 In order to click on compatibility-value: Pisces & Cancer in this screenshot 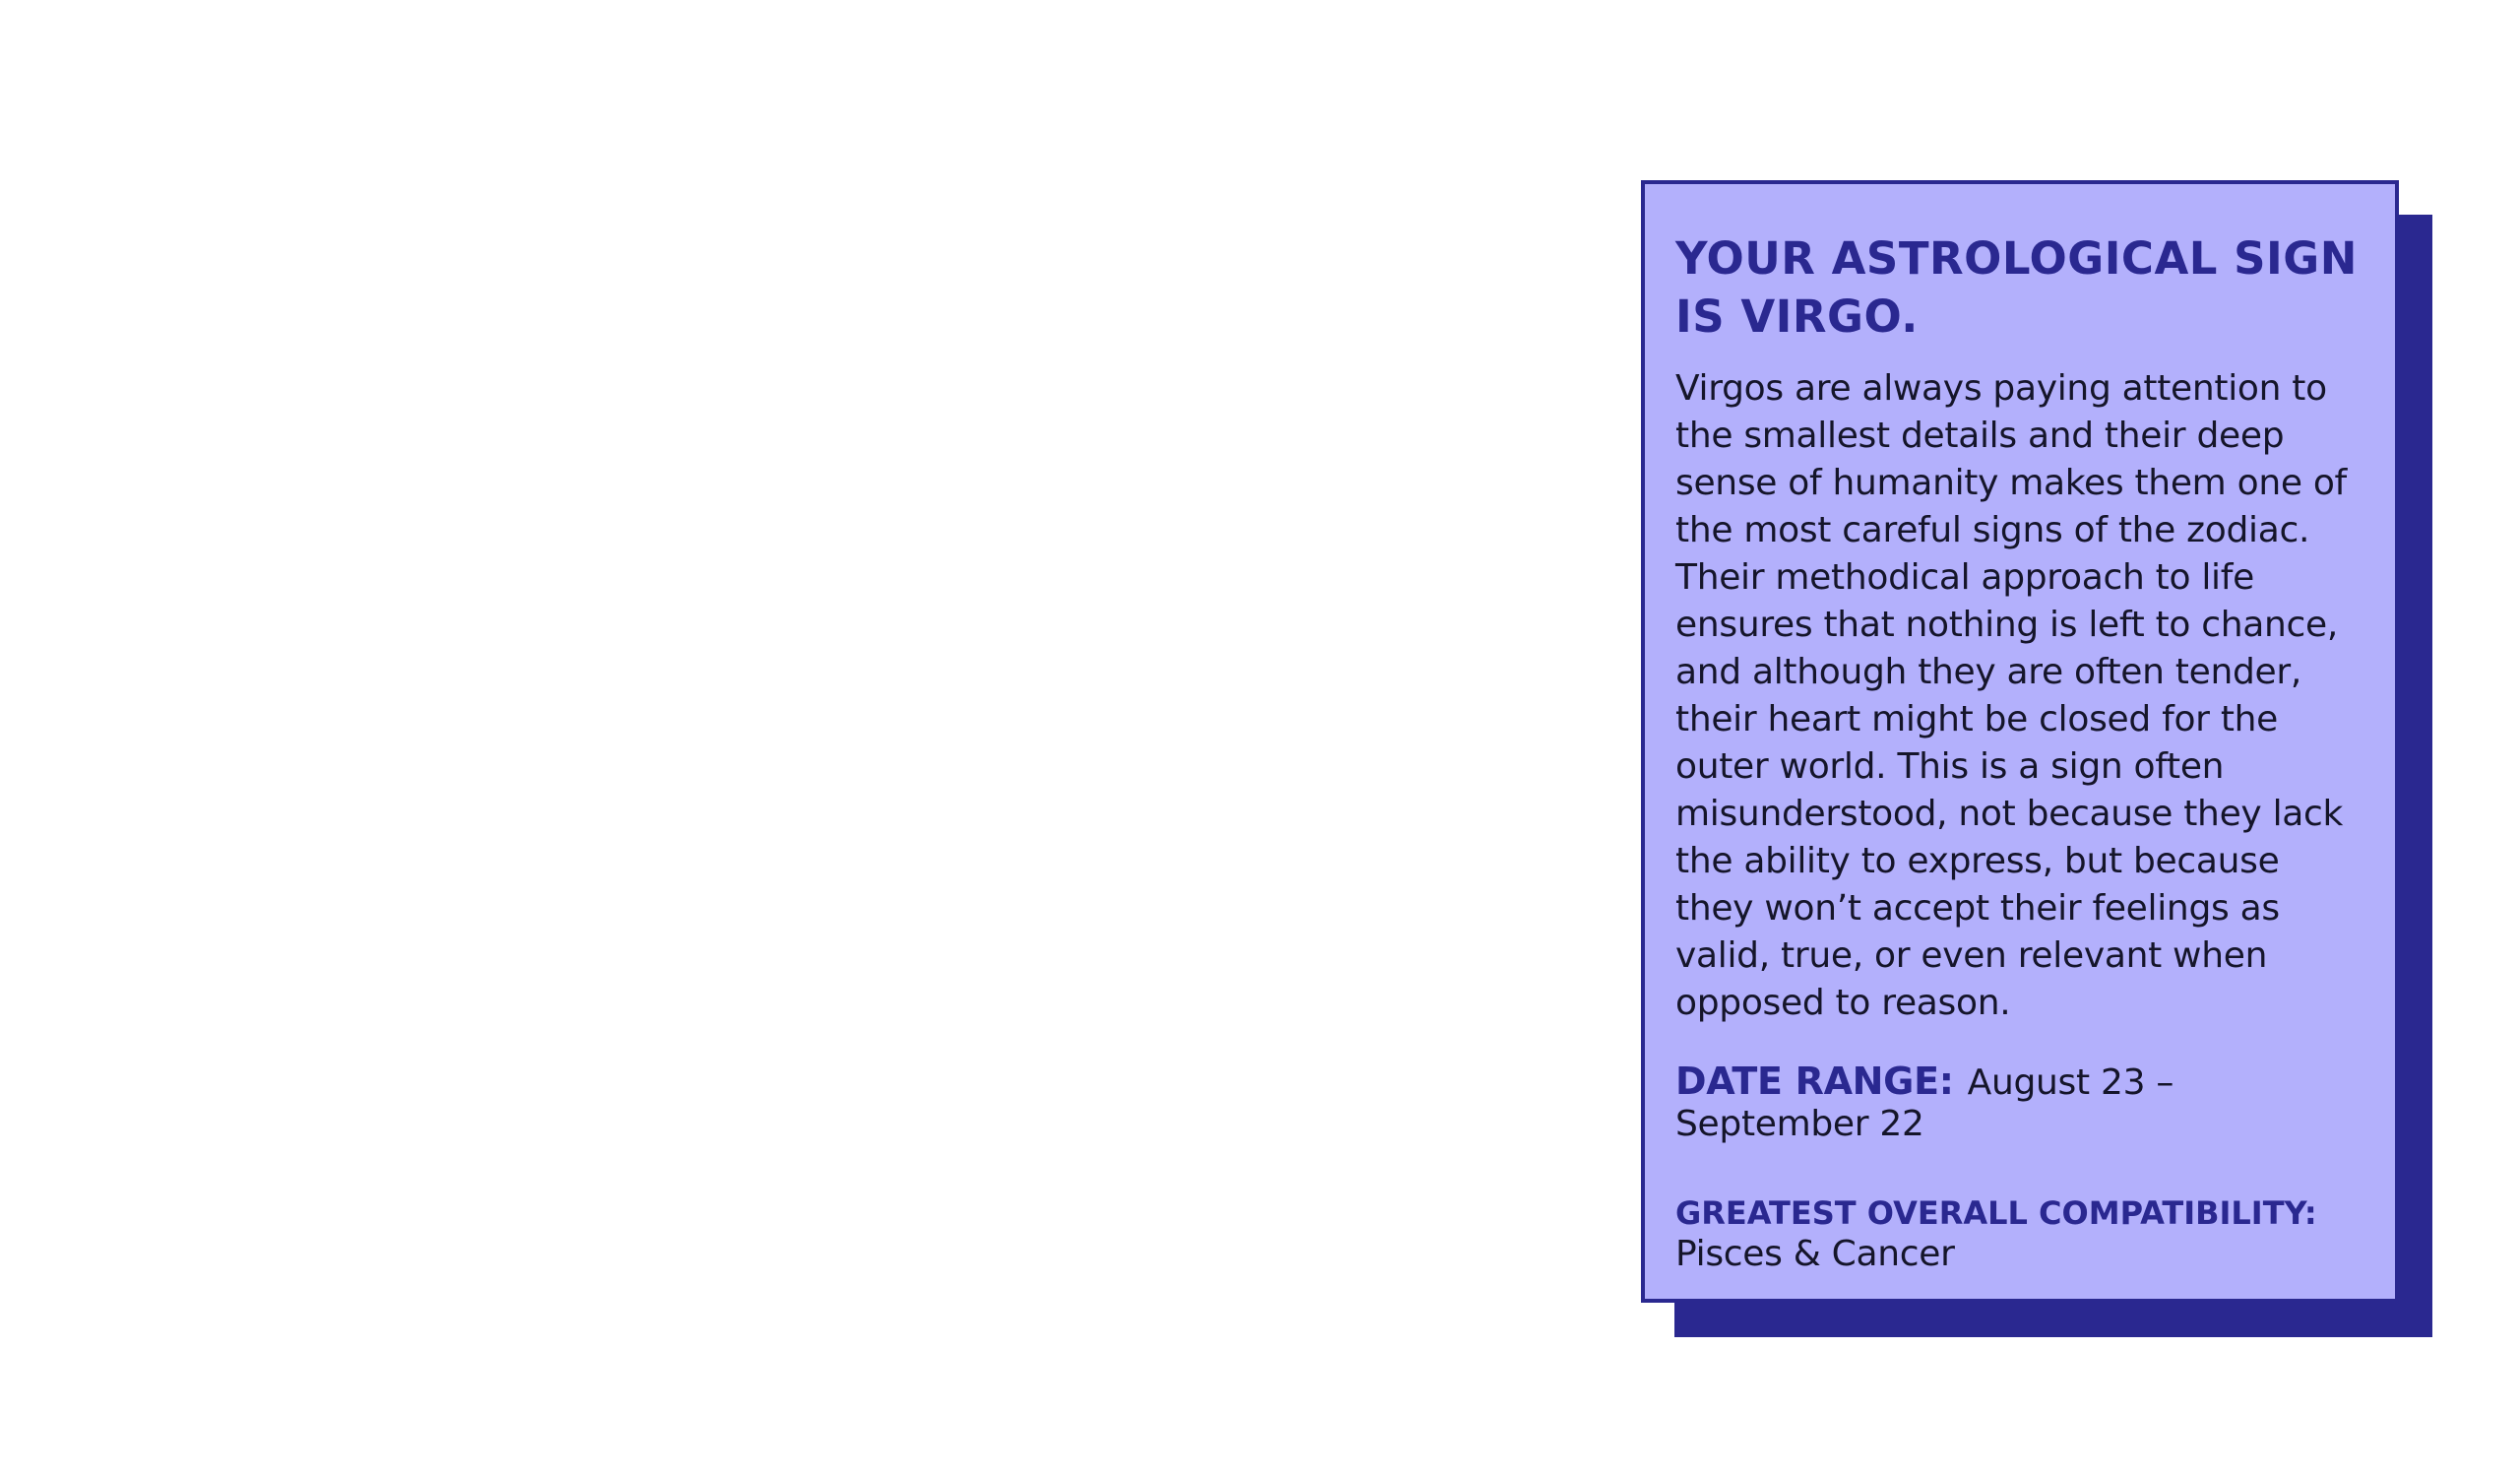, I will do `click(1815, 1254)`.